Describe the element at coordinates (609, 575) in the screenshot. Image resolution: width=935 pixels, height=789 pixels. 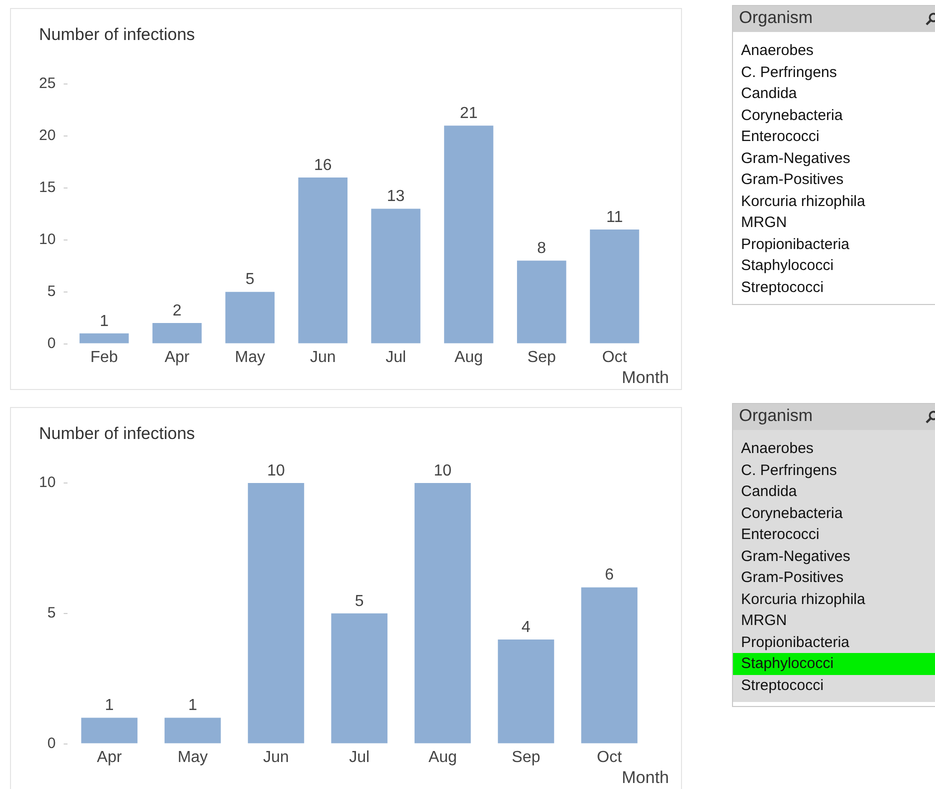
I see `data-label: 6` at that location.